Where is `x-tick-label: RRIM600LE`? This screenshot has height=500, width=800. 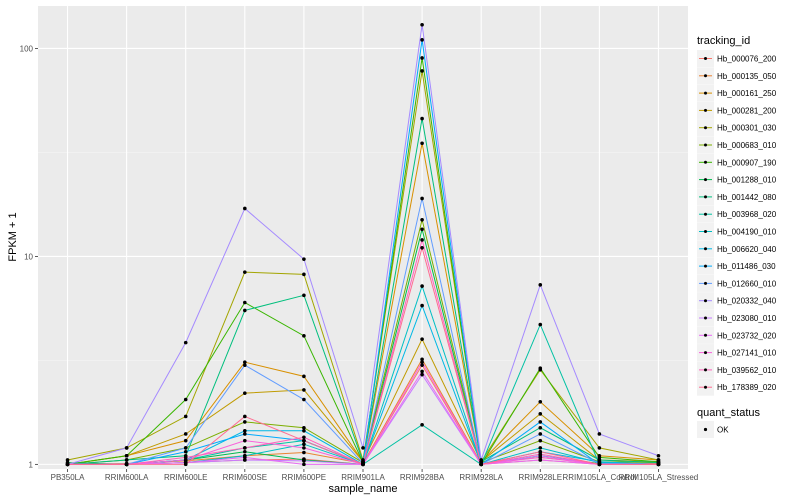 x-tick-label: RRIM600LE is located at coordinates (186, 477).